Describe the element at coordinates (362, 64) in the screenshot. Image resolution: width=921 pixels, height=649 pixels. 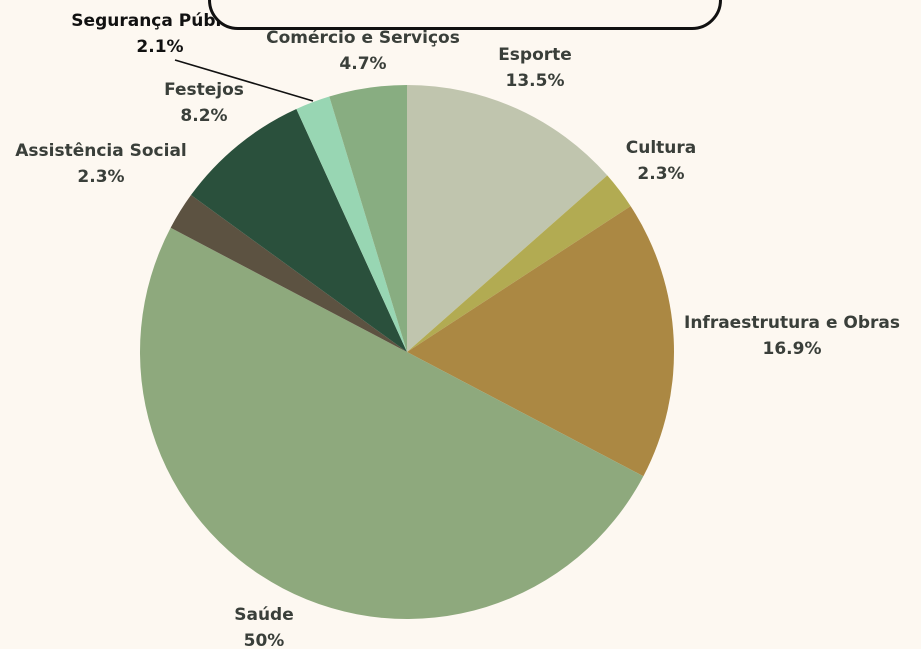
I see `slice-value-comercio-e-servicos: 4.7%` at that location.